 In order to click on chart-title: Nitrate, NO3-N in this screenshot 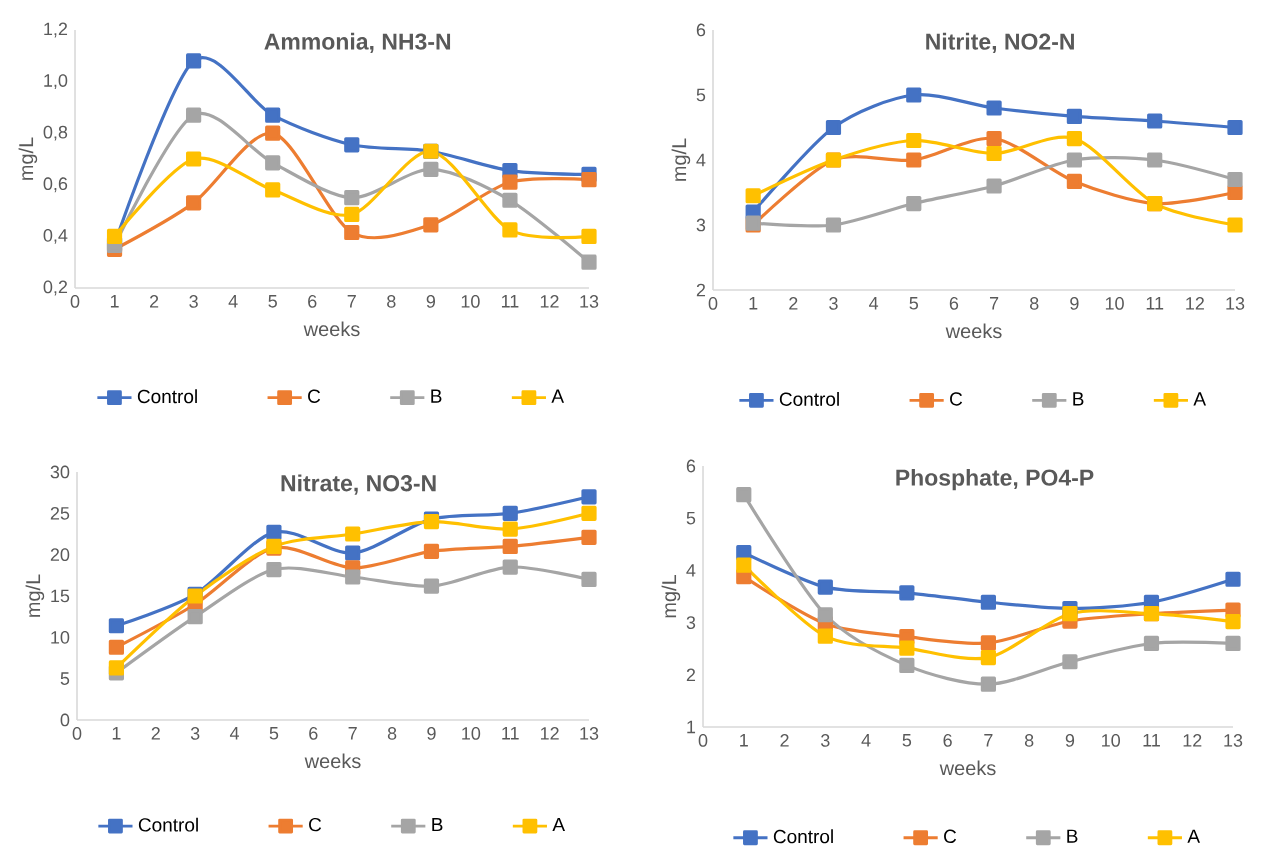, I will do `click(358, 484)`.